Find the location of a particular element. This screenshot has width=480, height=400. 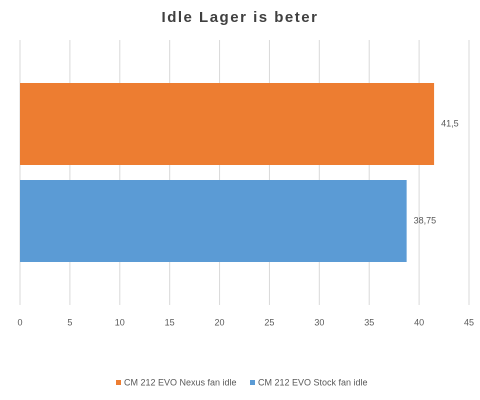

x-tick-label: 5 is located at coordinates (69, 322).